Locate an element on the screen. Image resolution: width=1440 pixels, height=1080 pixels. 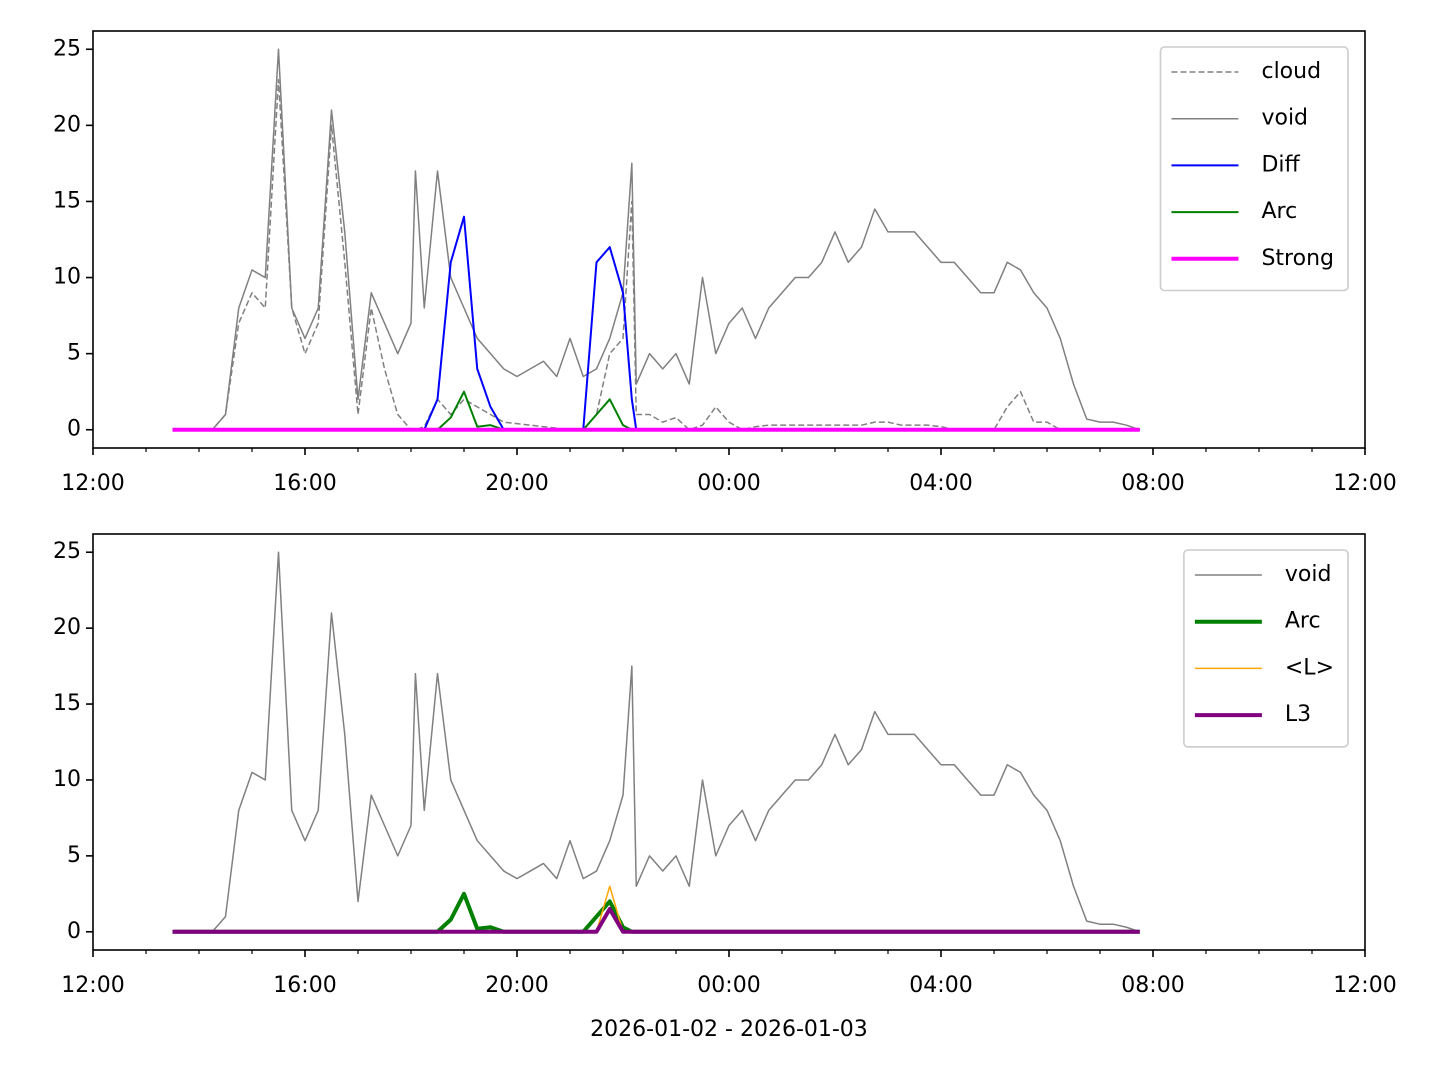
legend-label: cloud is located at coordinates (1291, 71).